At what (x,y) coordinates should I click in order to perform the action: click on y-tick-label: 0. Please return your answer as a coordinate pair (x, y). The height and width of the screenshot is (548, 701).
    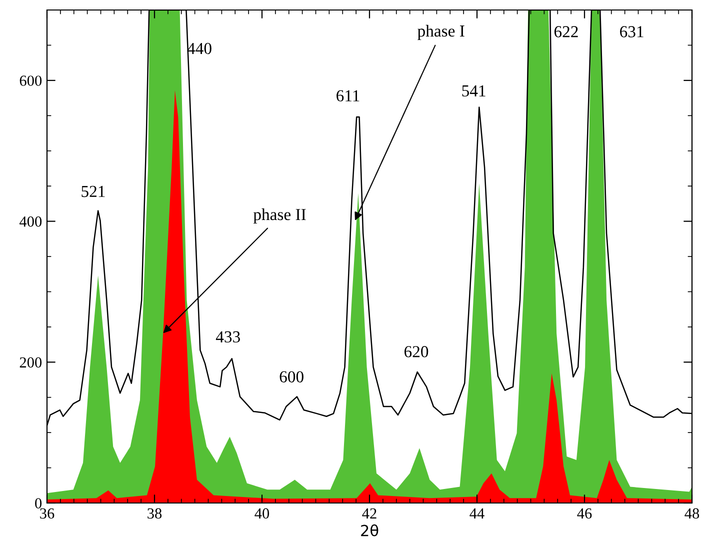
    Looking at the image, I should click on (38, 503).